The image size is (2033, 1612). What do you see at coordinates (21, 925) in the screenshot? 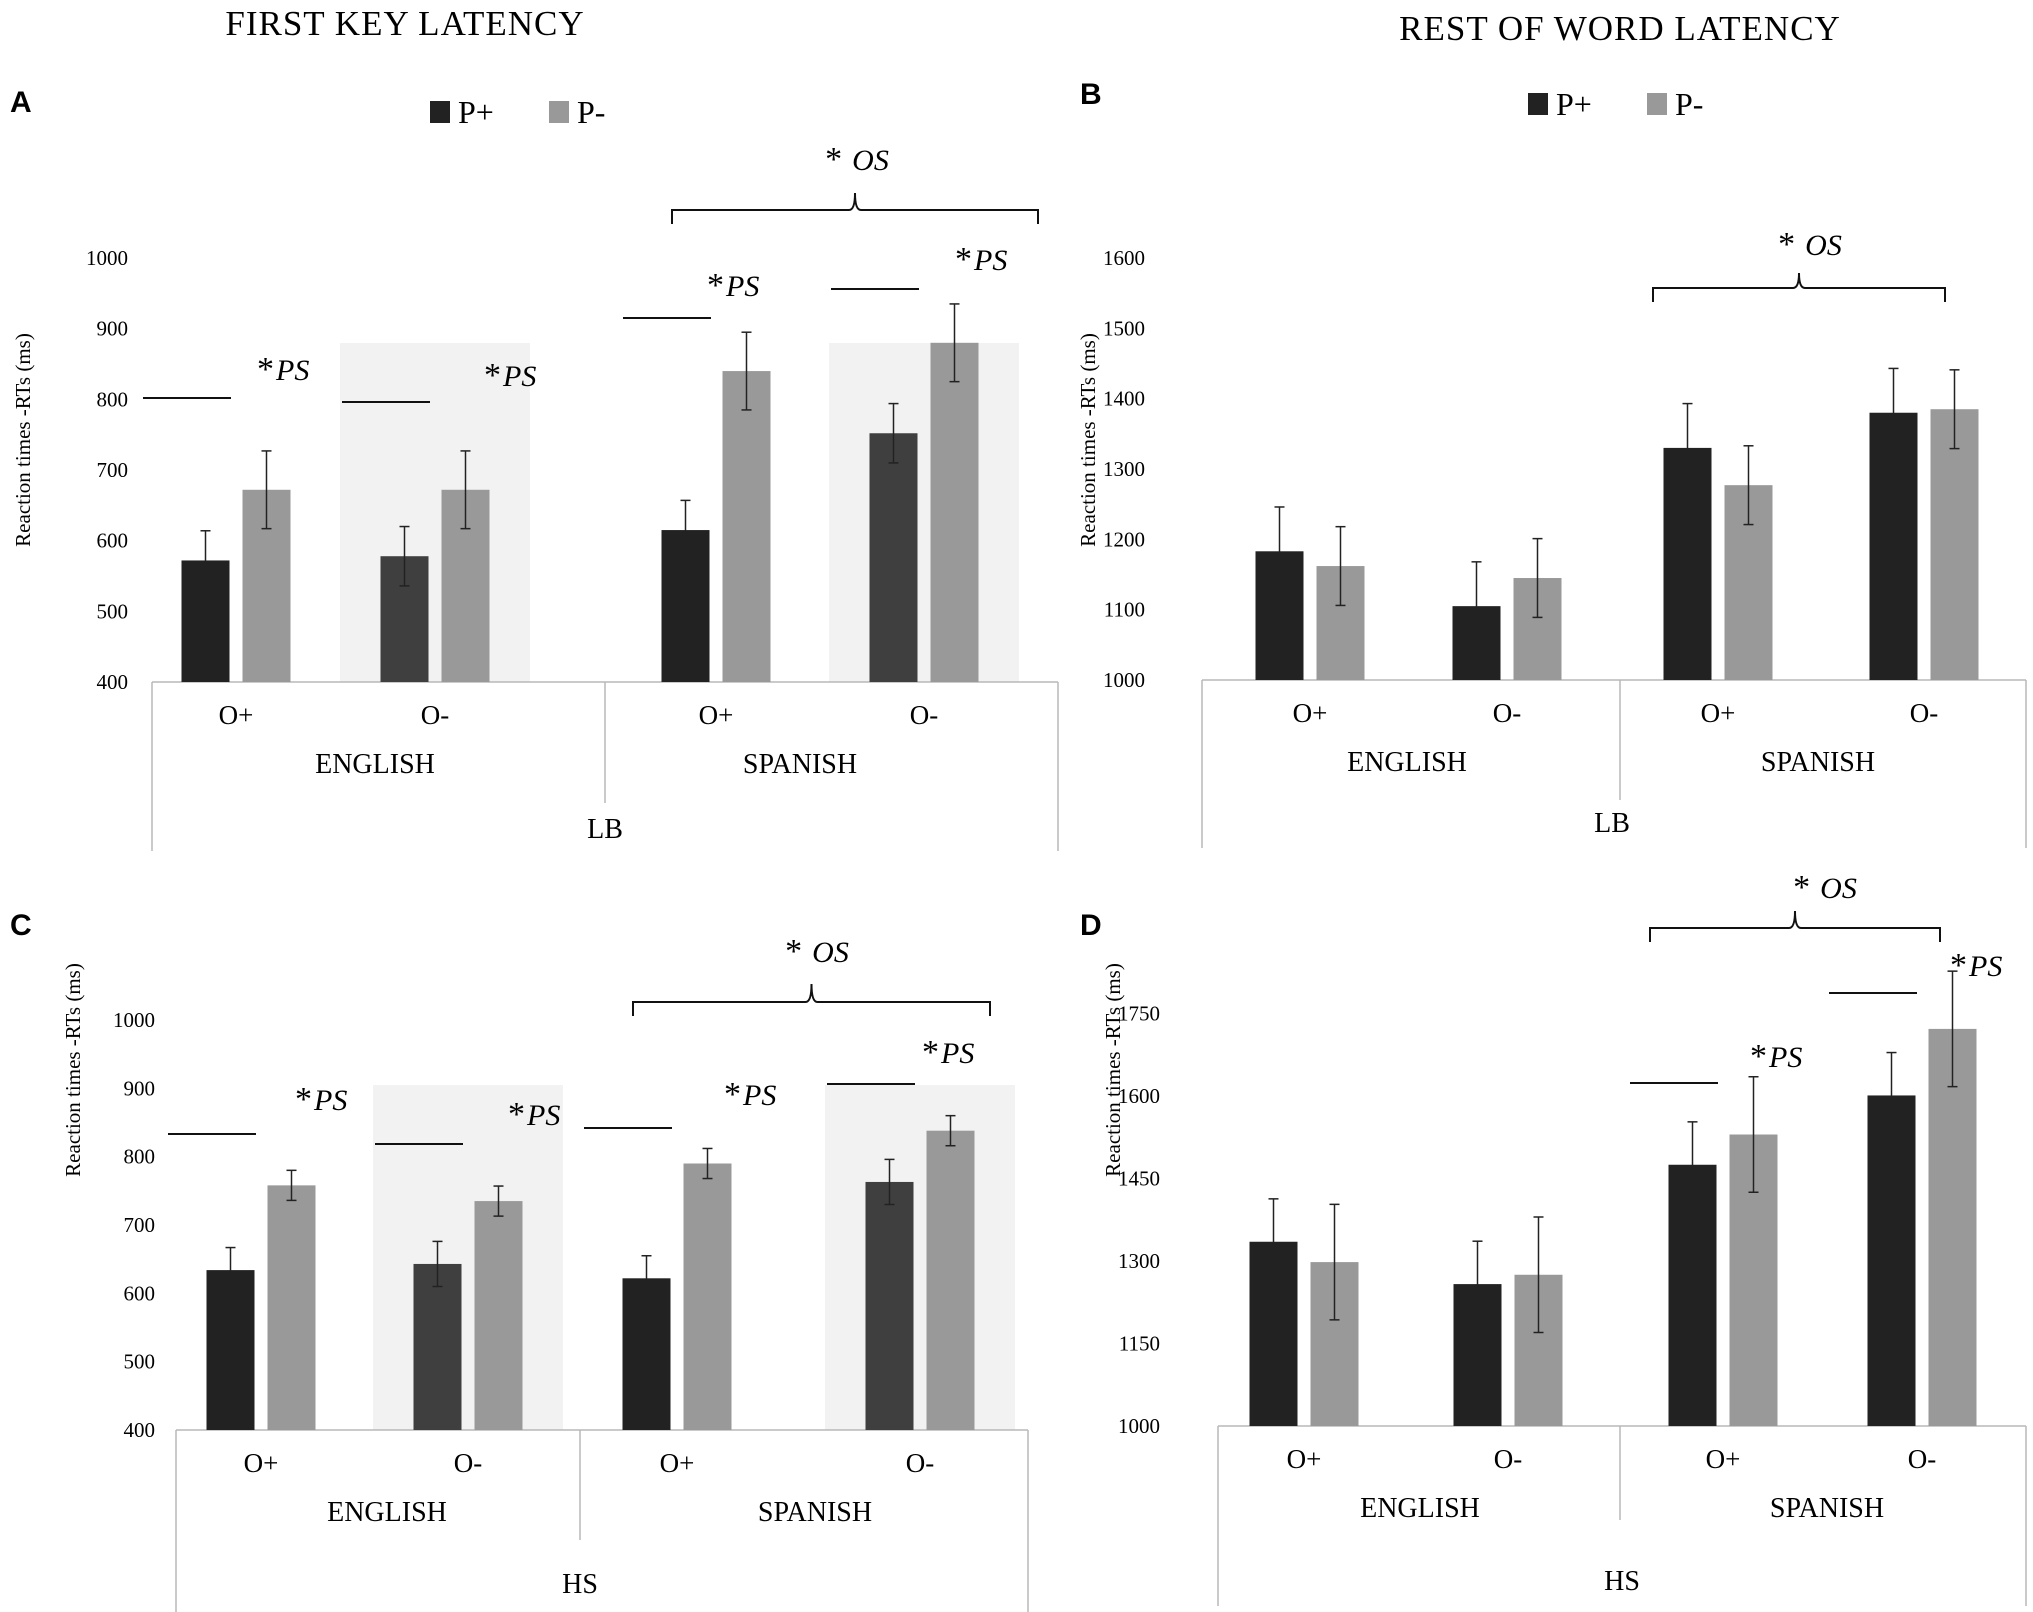
I see `panel-letter: C` at bounding box center [21, 925].